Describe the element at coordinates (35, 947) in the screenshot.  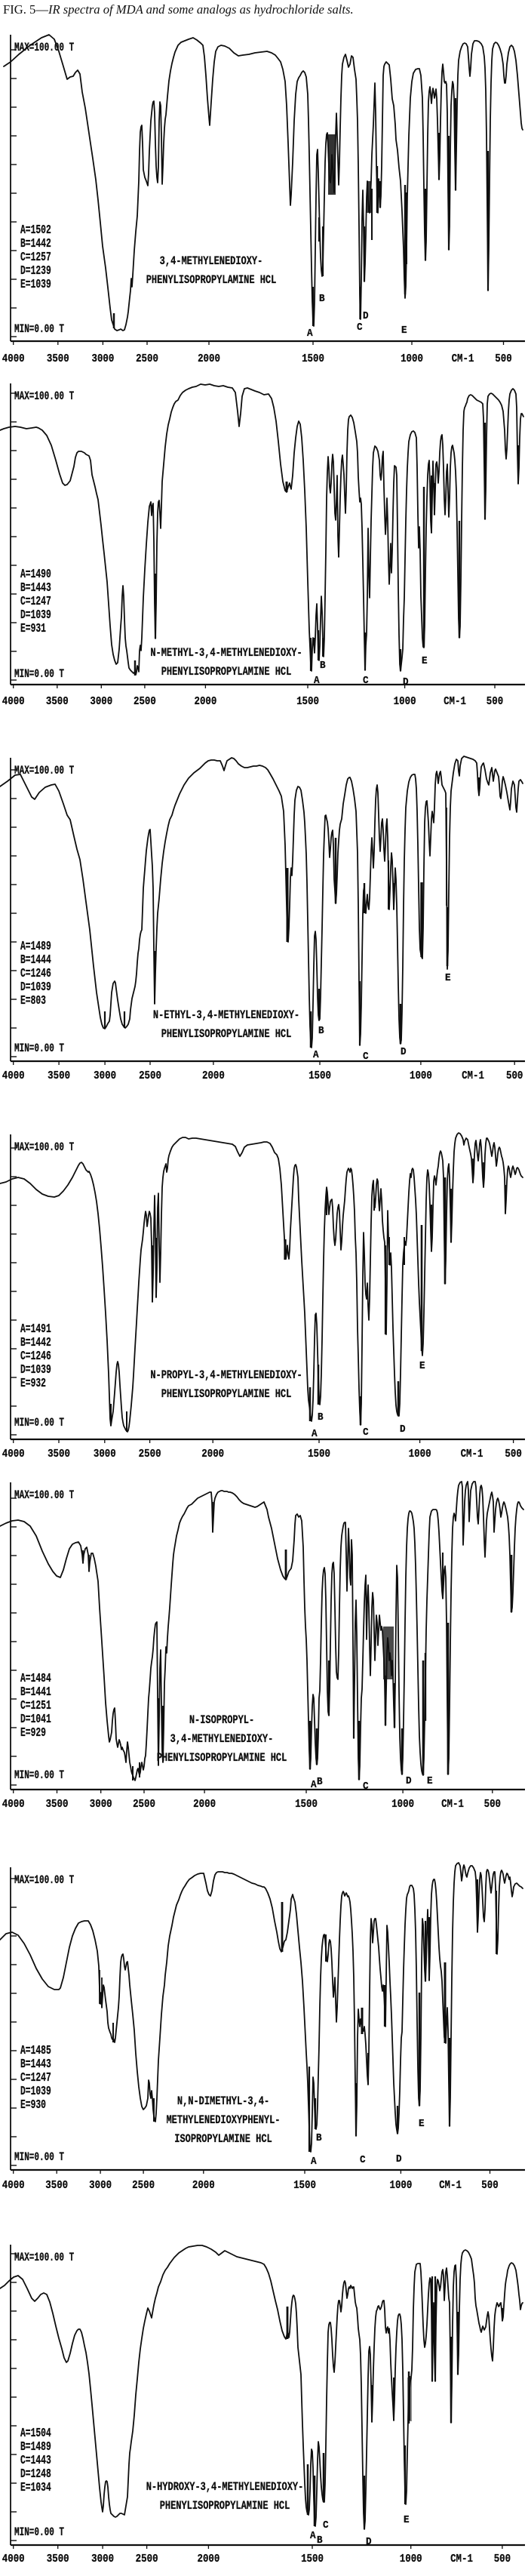
I see `svg-text: A=1489` at that location.